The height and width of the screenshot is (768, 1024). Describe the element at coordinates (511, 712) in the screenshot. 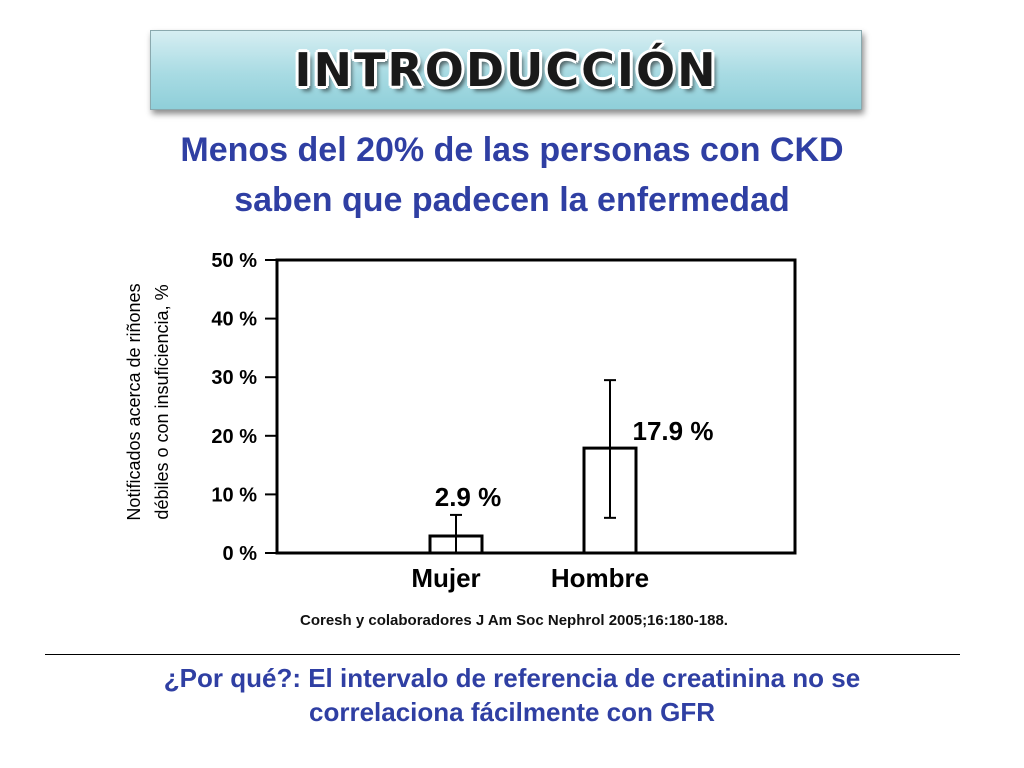

I see `bottom-text-line-2: correlaciona fácilmente con GFR` at that location.